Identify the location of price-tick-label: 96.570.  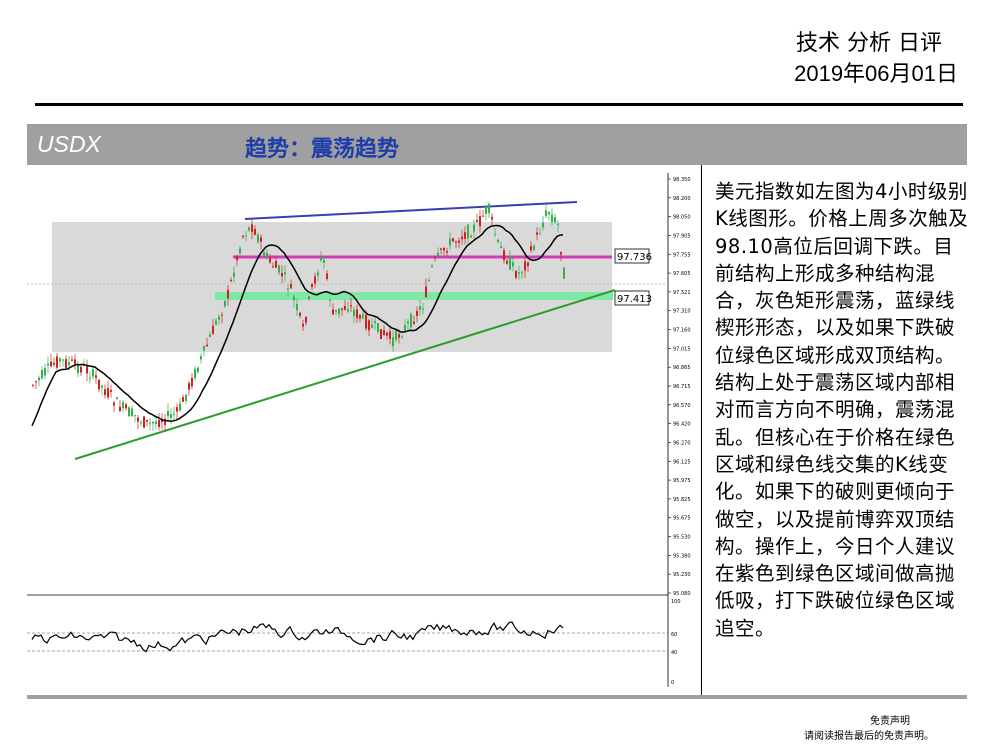
(682, 406).